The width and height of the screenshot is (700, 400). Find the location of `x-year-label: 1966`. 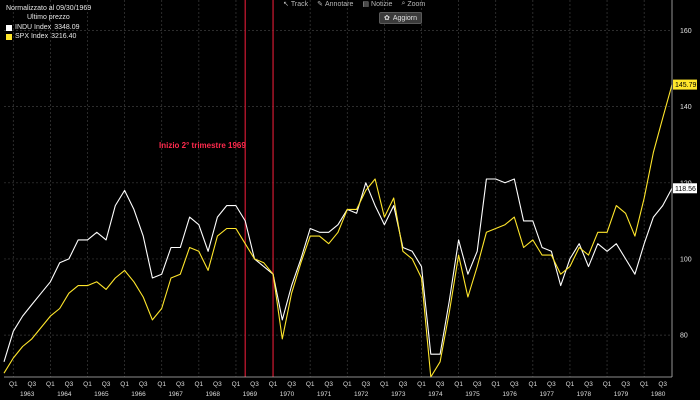

x-year-label: 1966 is located at coordinates (138, 394).